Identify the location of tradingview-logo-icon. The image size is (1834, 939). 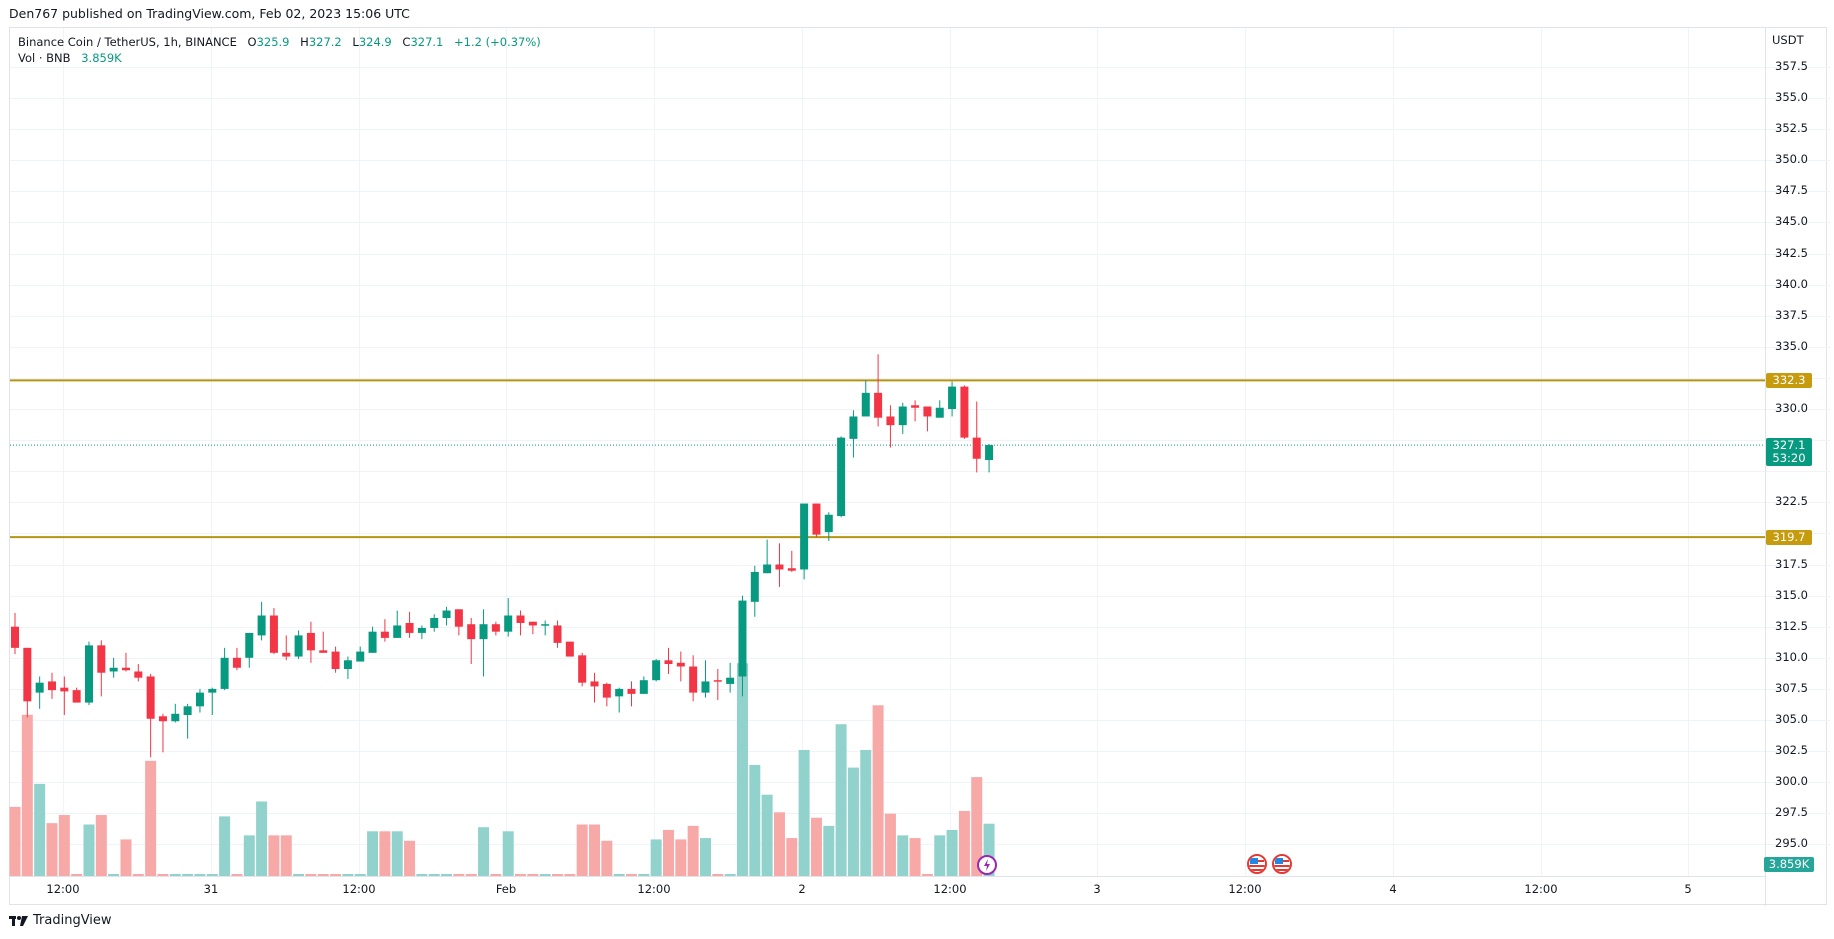
(18, 920).